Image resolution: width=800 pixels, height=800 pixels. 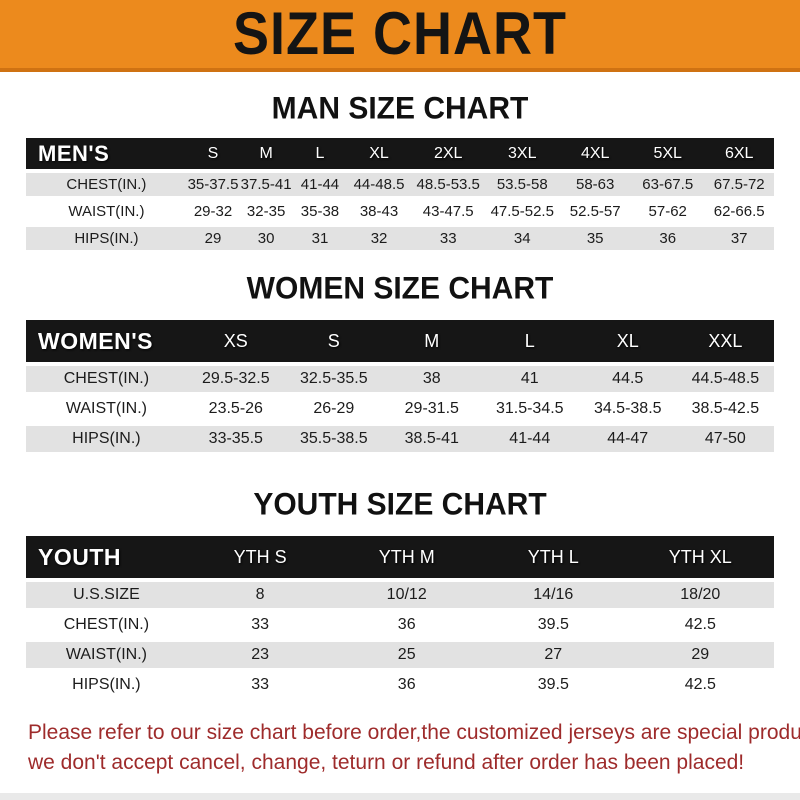 What do you see at coordinates (406, 655) in the screenshot?
I see `size-cell: 25` at bounding box center [406, 655].